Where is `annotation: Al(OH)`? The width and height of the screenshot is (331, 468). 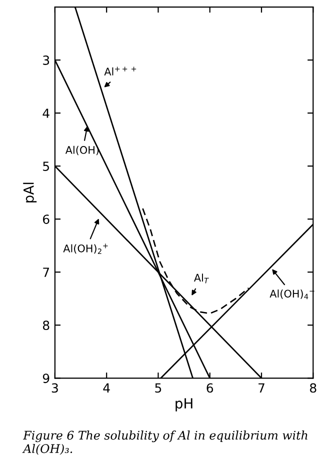 annotation: Al(OH) is located at coordinates (82, 151).